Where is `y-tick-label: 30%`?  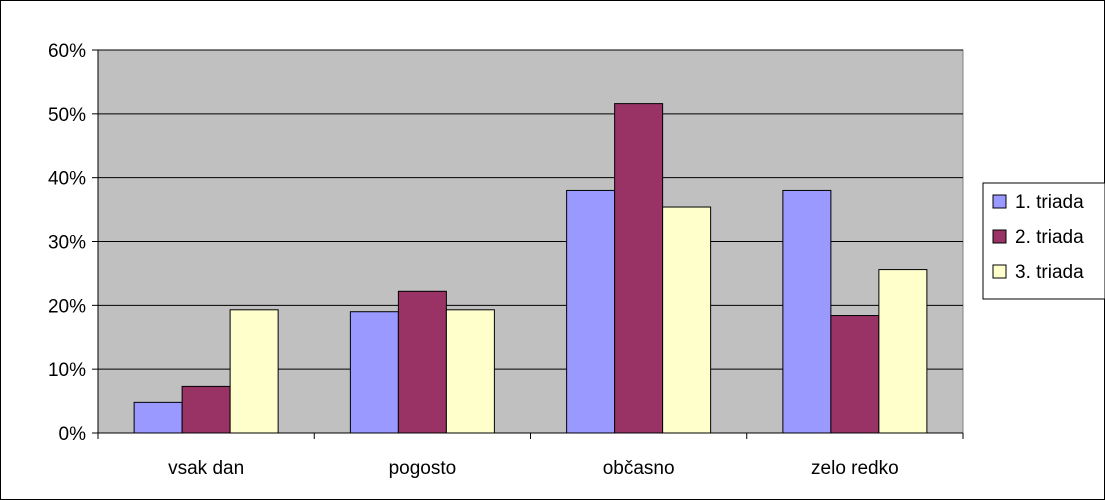 y-tick-label: 30% is located at coordinates (67, 243).